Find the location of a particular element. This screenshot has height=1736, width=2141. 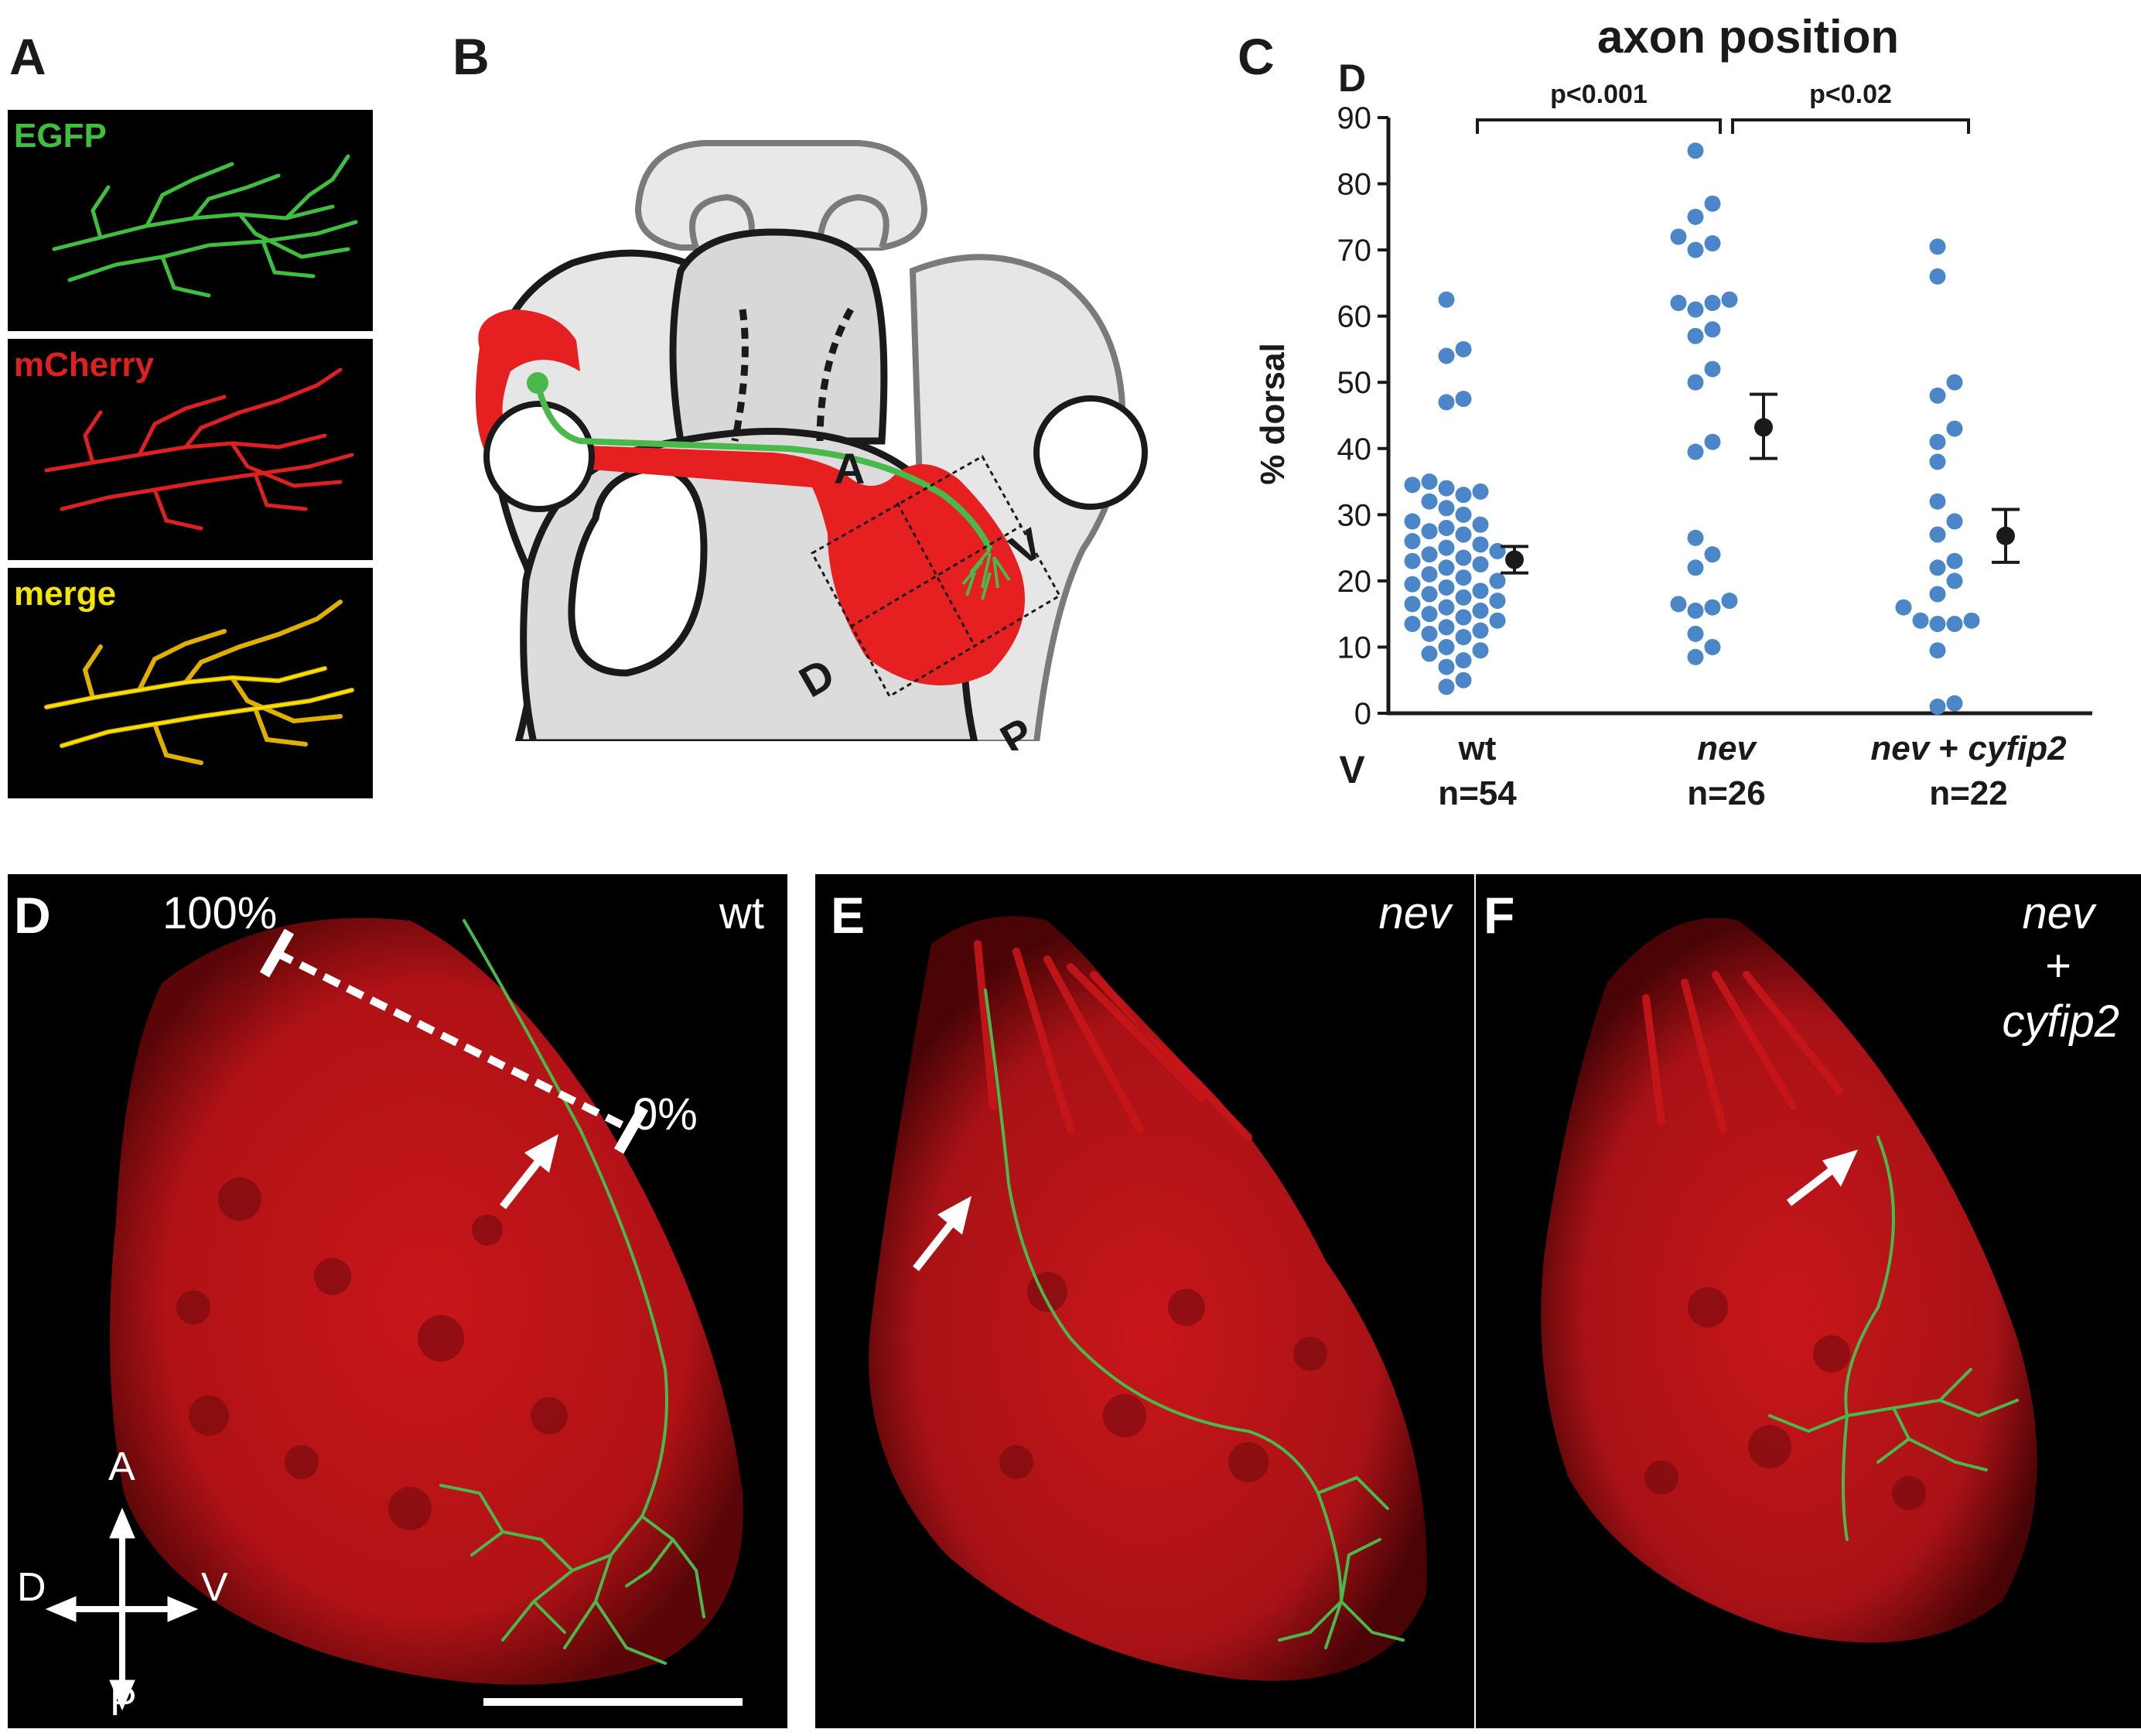

wt-arrow is located at coordinates (529, 1172).